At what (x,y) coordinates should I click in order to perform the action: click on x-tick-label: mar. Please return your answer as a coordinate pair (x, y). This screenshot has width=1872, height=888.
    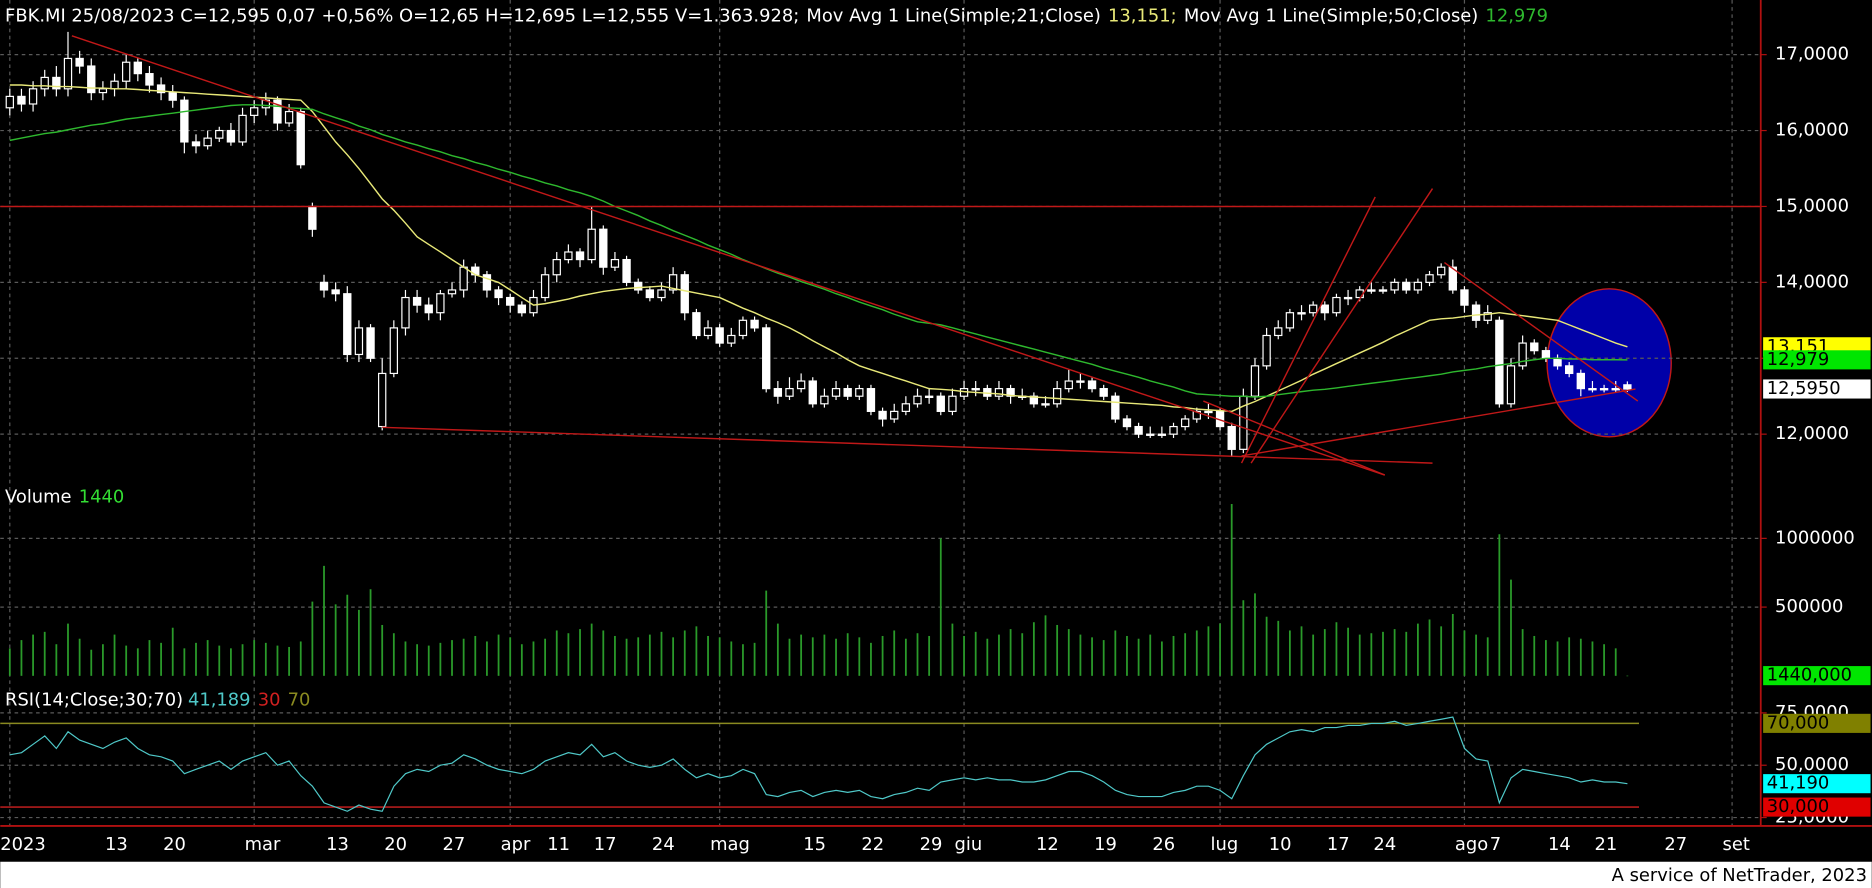
    Looking at the image, I should click on (263, 844).